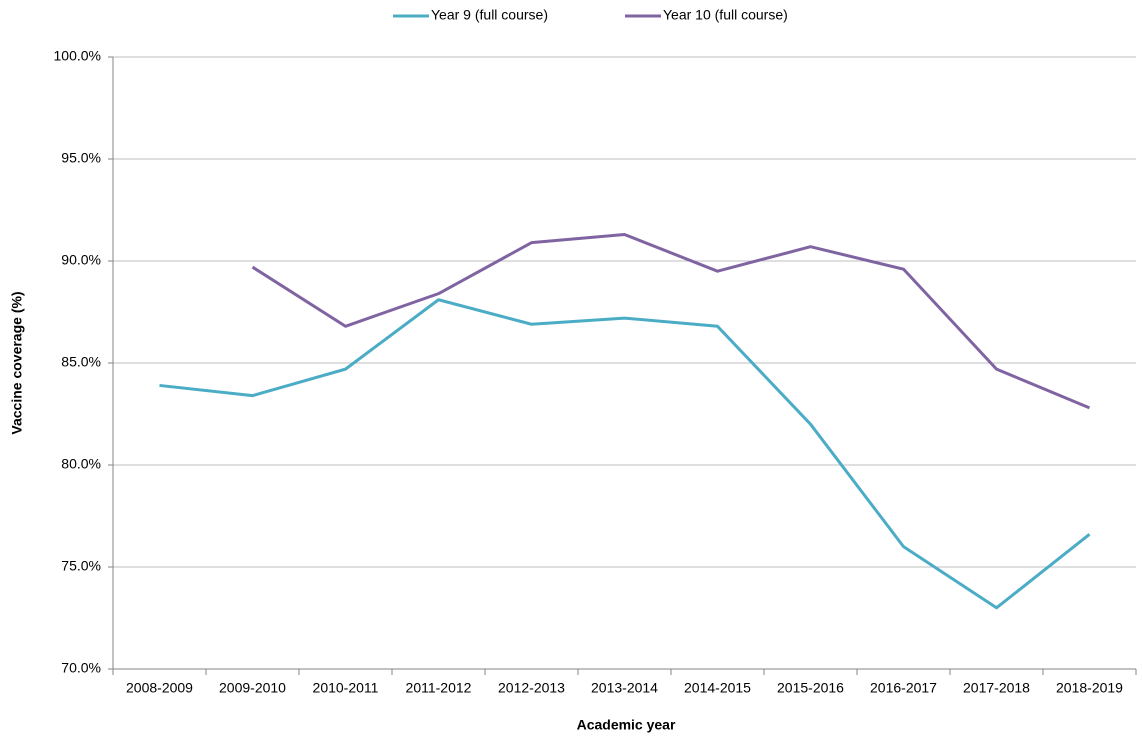 This screenshot has width=1142, height=737. Describe the element at coordinates (903, 688) in the screenshot. I see `x-tick-label: 2016-2017` at that location.